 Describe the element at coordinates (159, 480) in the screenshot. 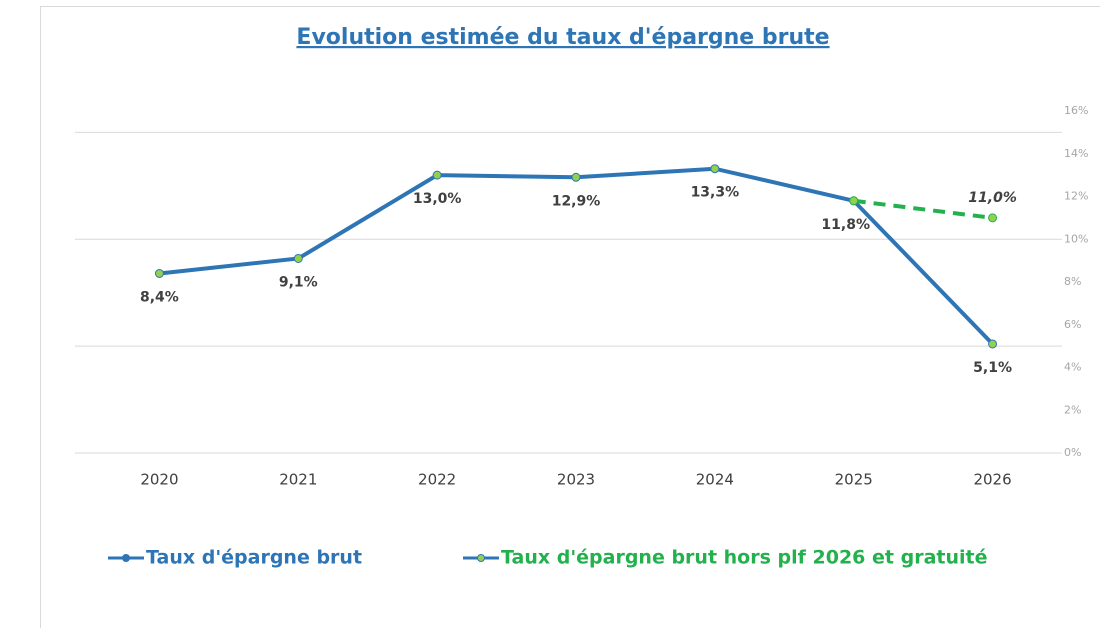

I see `x-tick-label: 2020` at that location.